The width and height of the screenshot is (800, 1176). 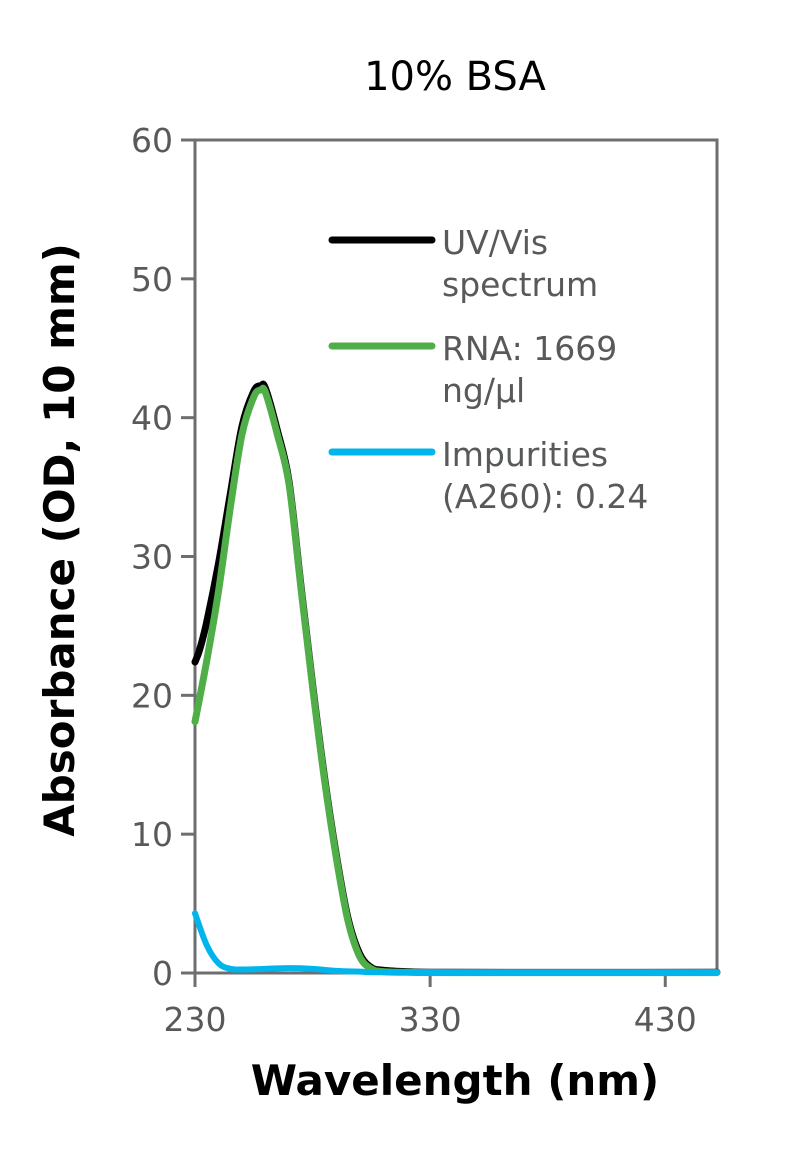 What do you see at coordinates (455, 1080) in the screenshot?
I see `x-axis-label: Wavelength (nm)` at bounding box center [455, 1080].